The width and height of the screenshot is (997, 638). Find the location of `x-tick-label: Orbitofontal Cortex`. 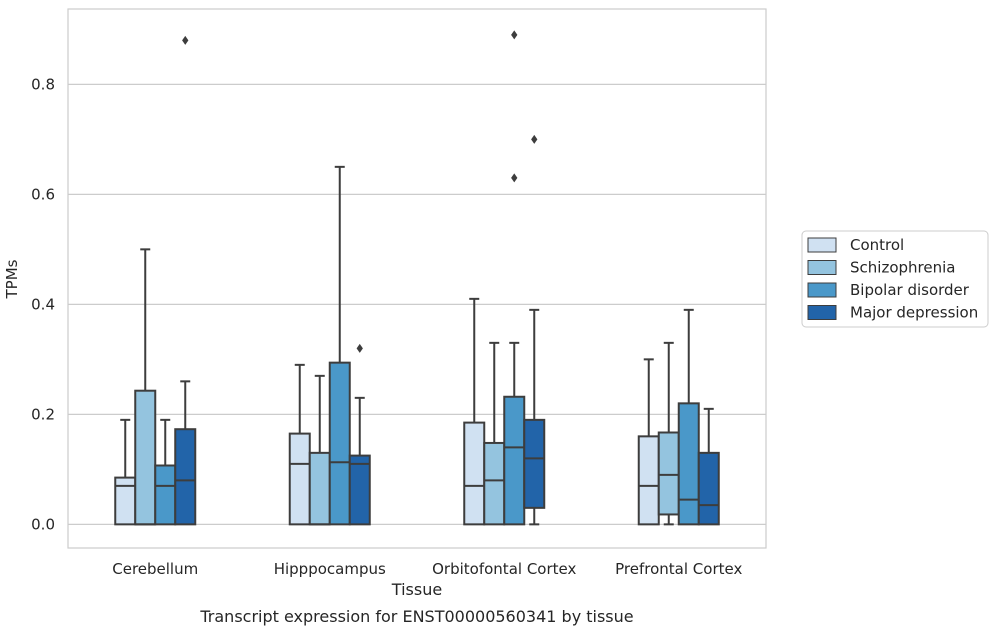

x-tick-label: Orbitofontal Cortex is located at coordinates (504, 569).